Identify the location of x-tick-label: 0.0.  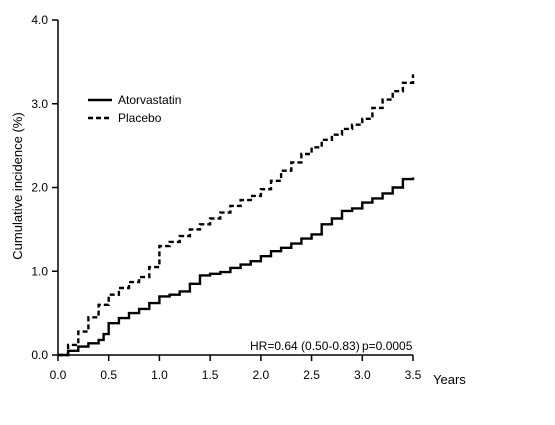
(58, 375).